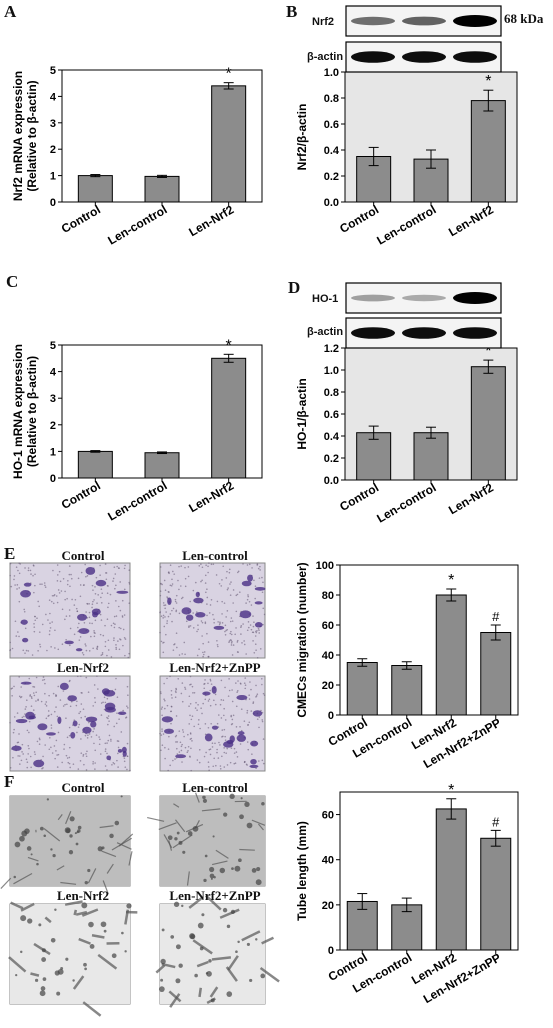 Image resolution: width=553 pixels, height=1028 pixels. Describe the element at coordinates (451, 790) in the screenshot. I see `significance-marker: *` at that location.